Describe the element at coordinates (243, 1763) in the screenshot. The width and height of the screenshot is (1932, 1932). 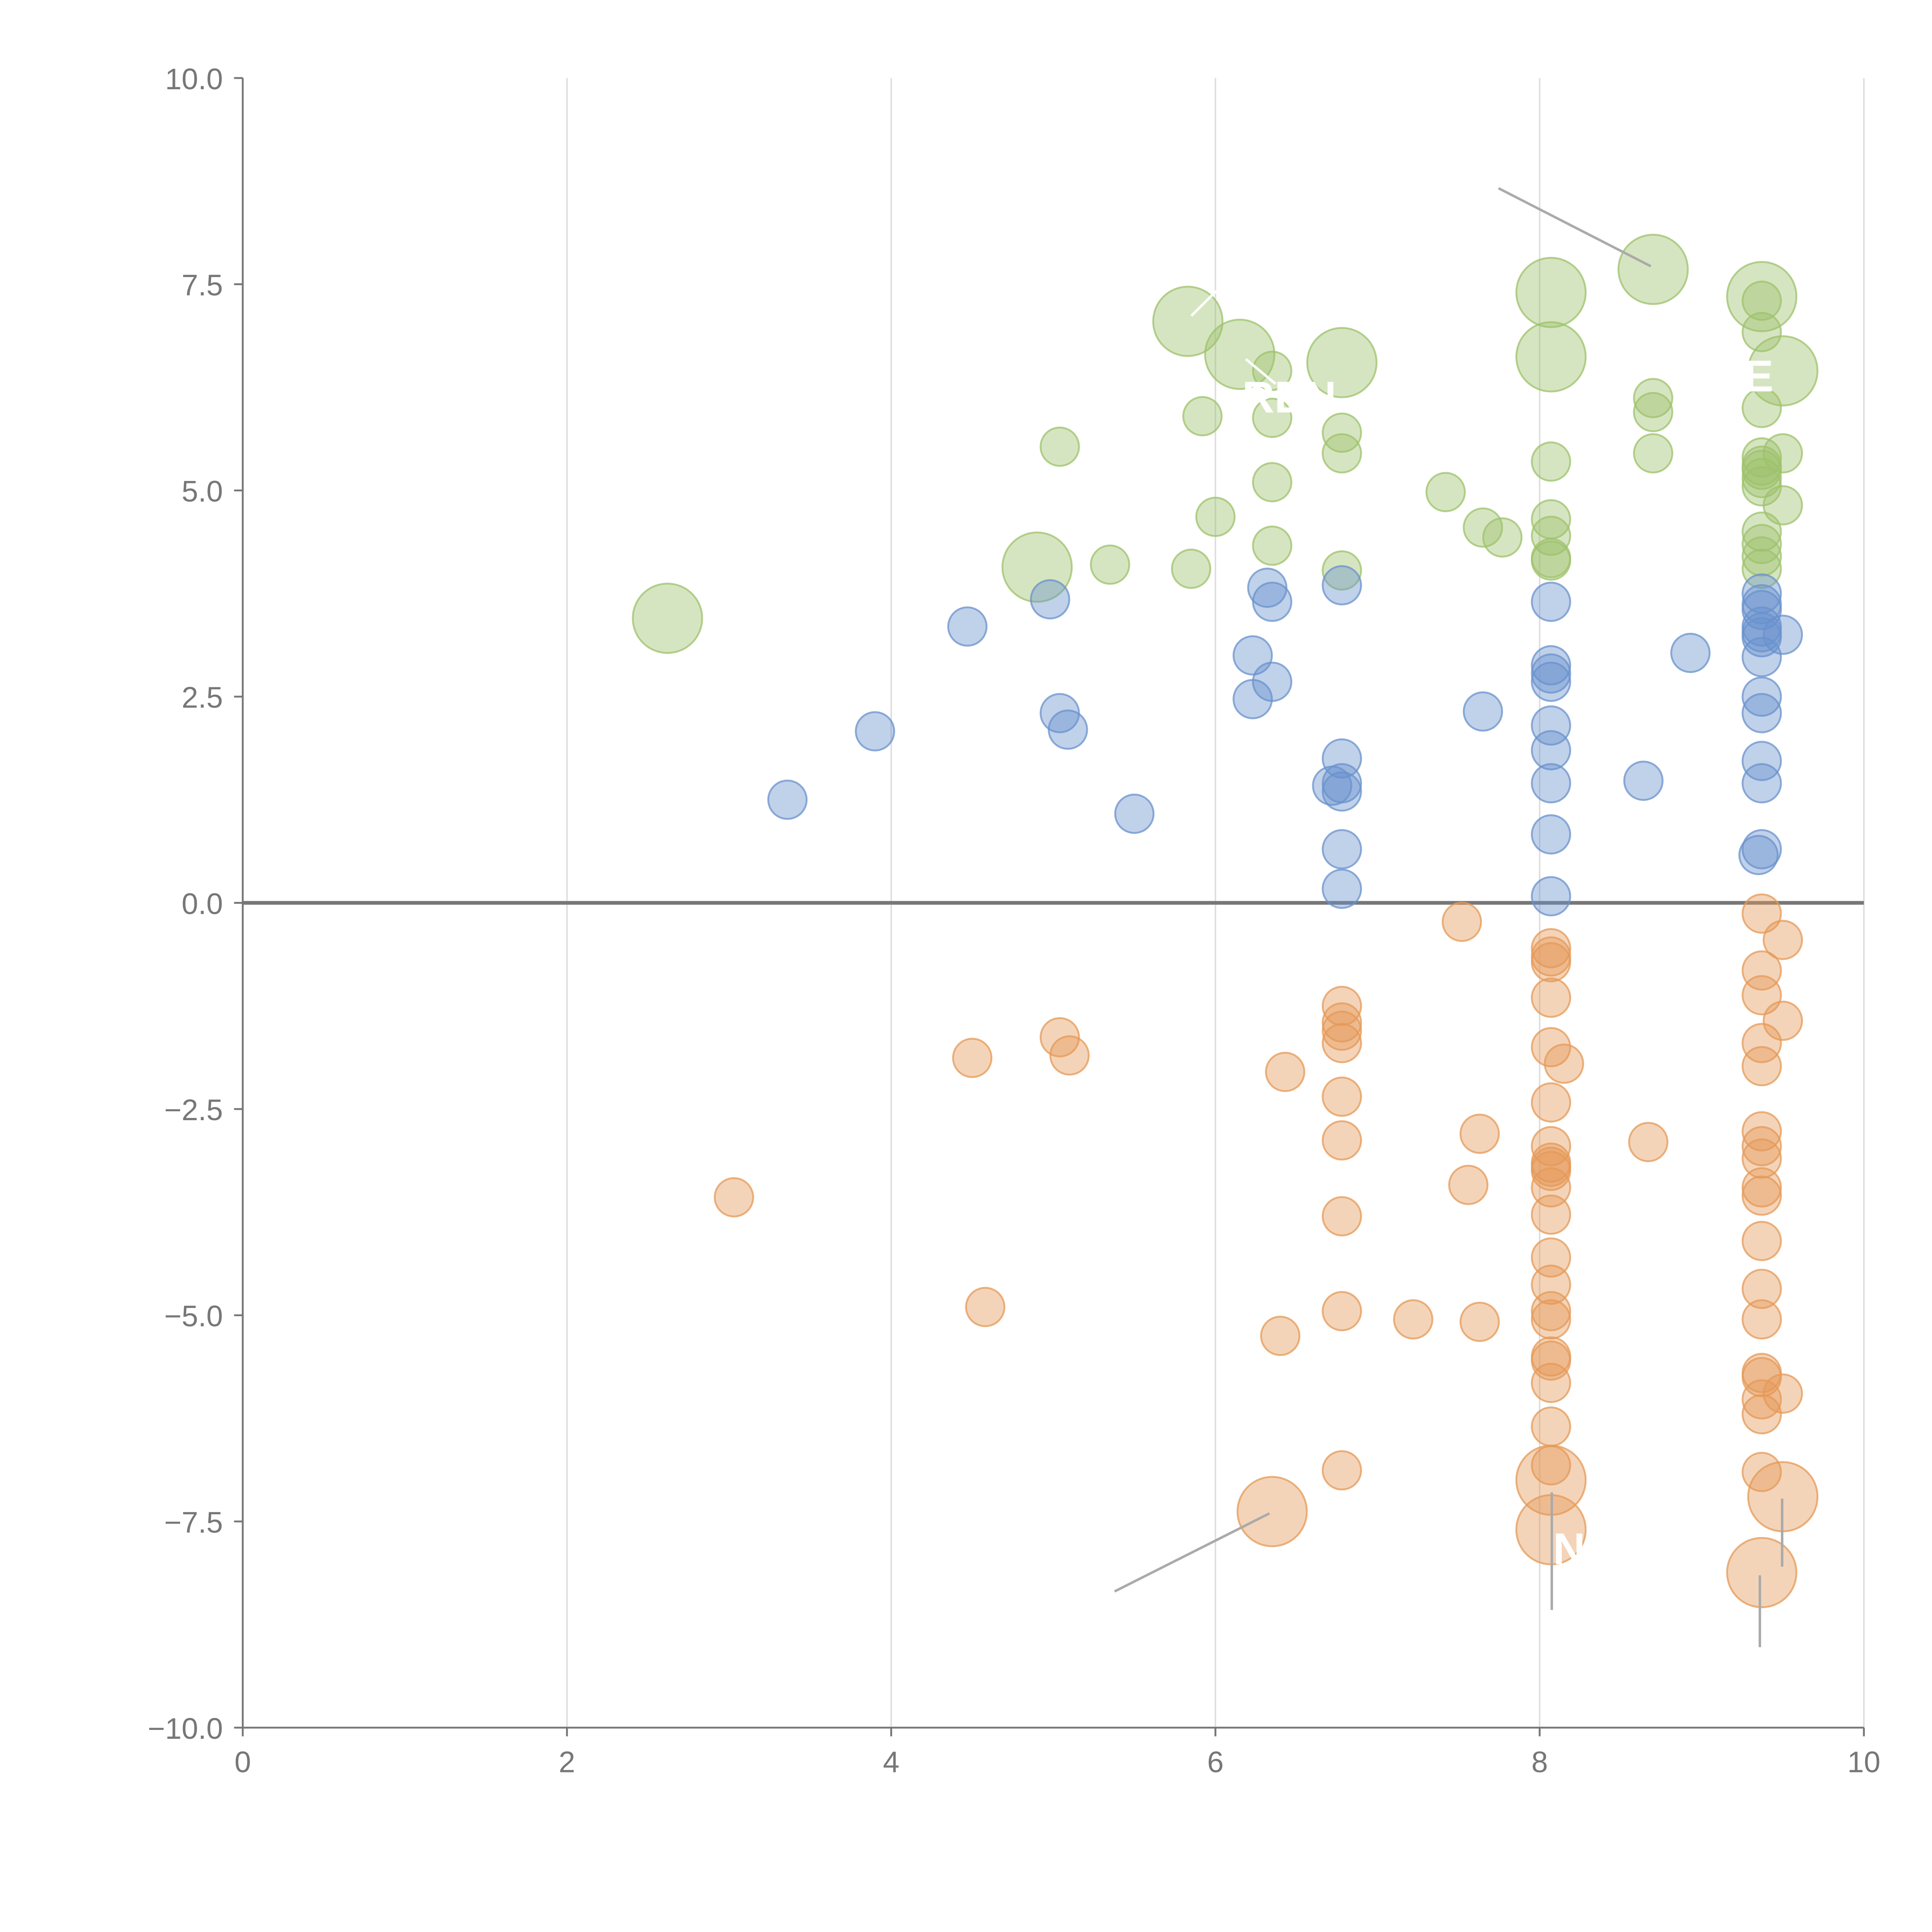
I see `x-tick-label: 0` at that location.